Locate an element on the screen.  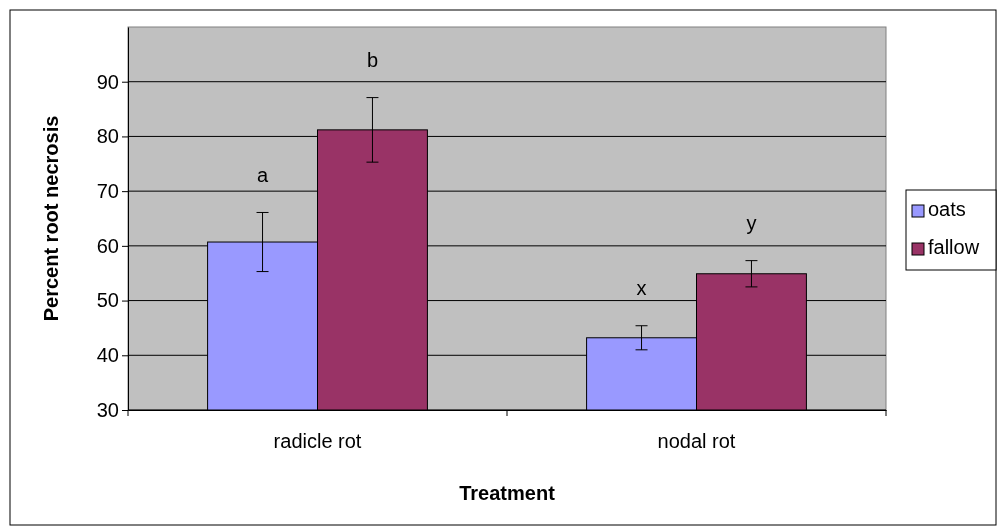
y-tick-label: 30 is located at coordinates (107, 409).